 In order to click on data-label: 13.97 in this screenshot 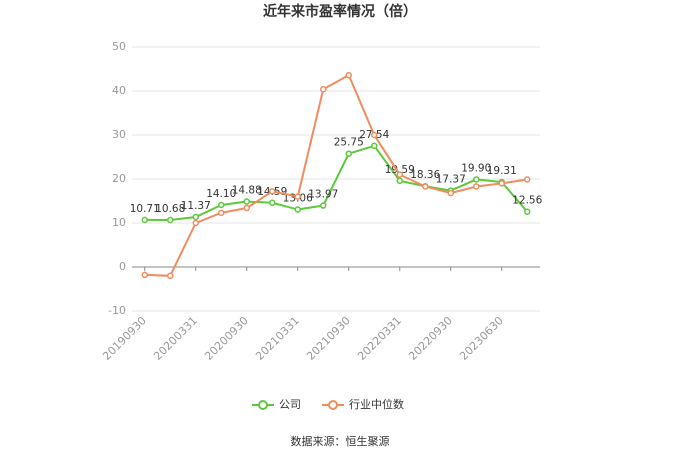, I will do `click(323, 195)`.